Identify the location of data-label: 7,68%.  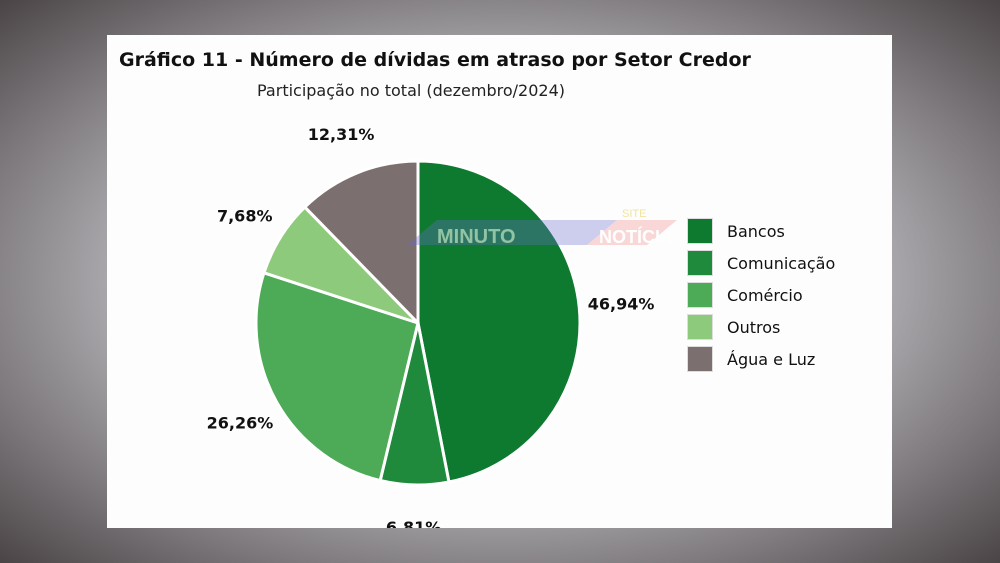
(245, 215).